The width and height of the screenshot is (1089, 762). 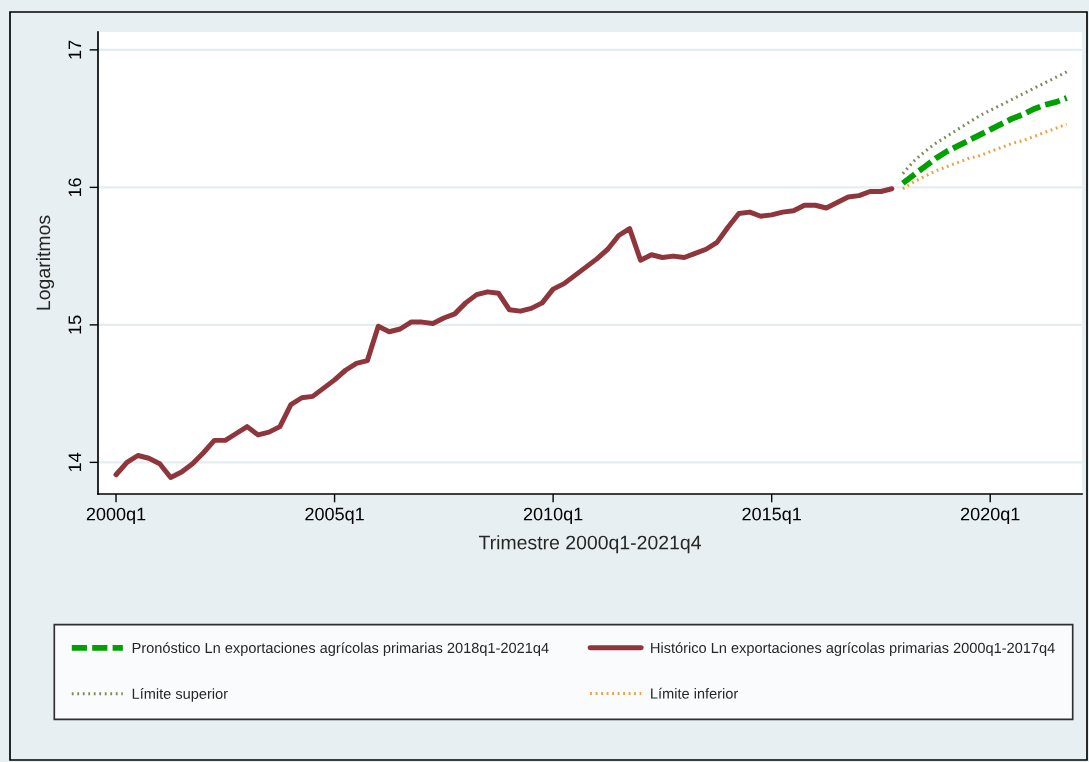 I want to click on y-axis-title: Logaritmos, so click(x=45, y=262).